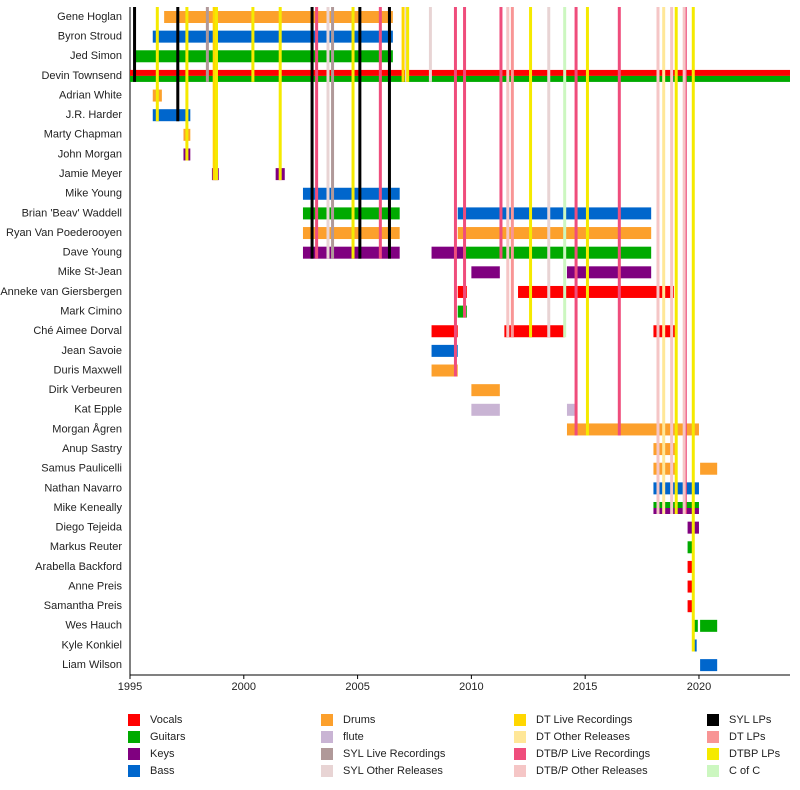 Image resolution: width=800 pixels, height=790 pixels. Describe the element at coordinates (592, 771) in the screenshot. I see `legend-label: DTB/P Other Releases` at that location.